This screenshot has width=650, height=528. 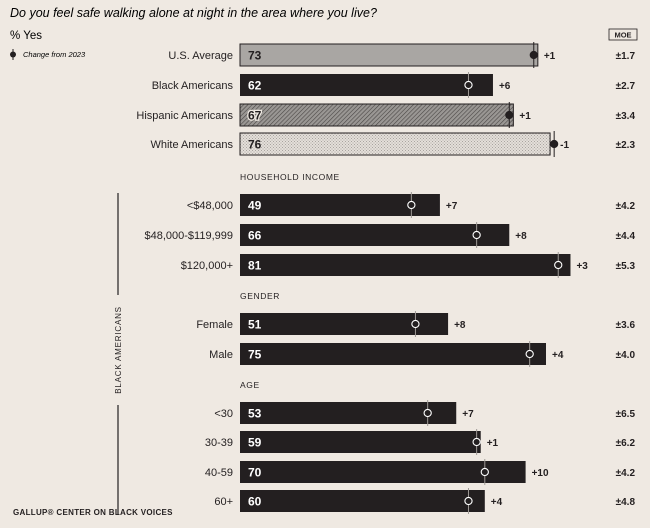 I want to click on change-label: +10, so click(x=540, y=473).